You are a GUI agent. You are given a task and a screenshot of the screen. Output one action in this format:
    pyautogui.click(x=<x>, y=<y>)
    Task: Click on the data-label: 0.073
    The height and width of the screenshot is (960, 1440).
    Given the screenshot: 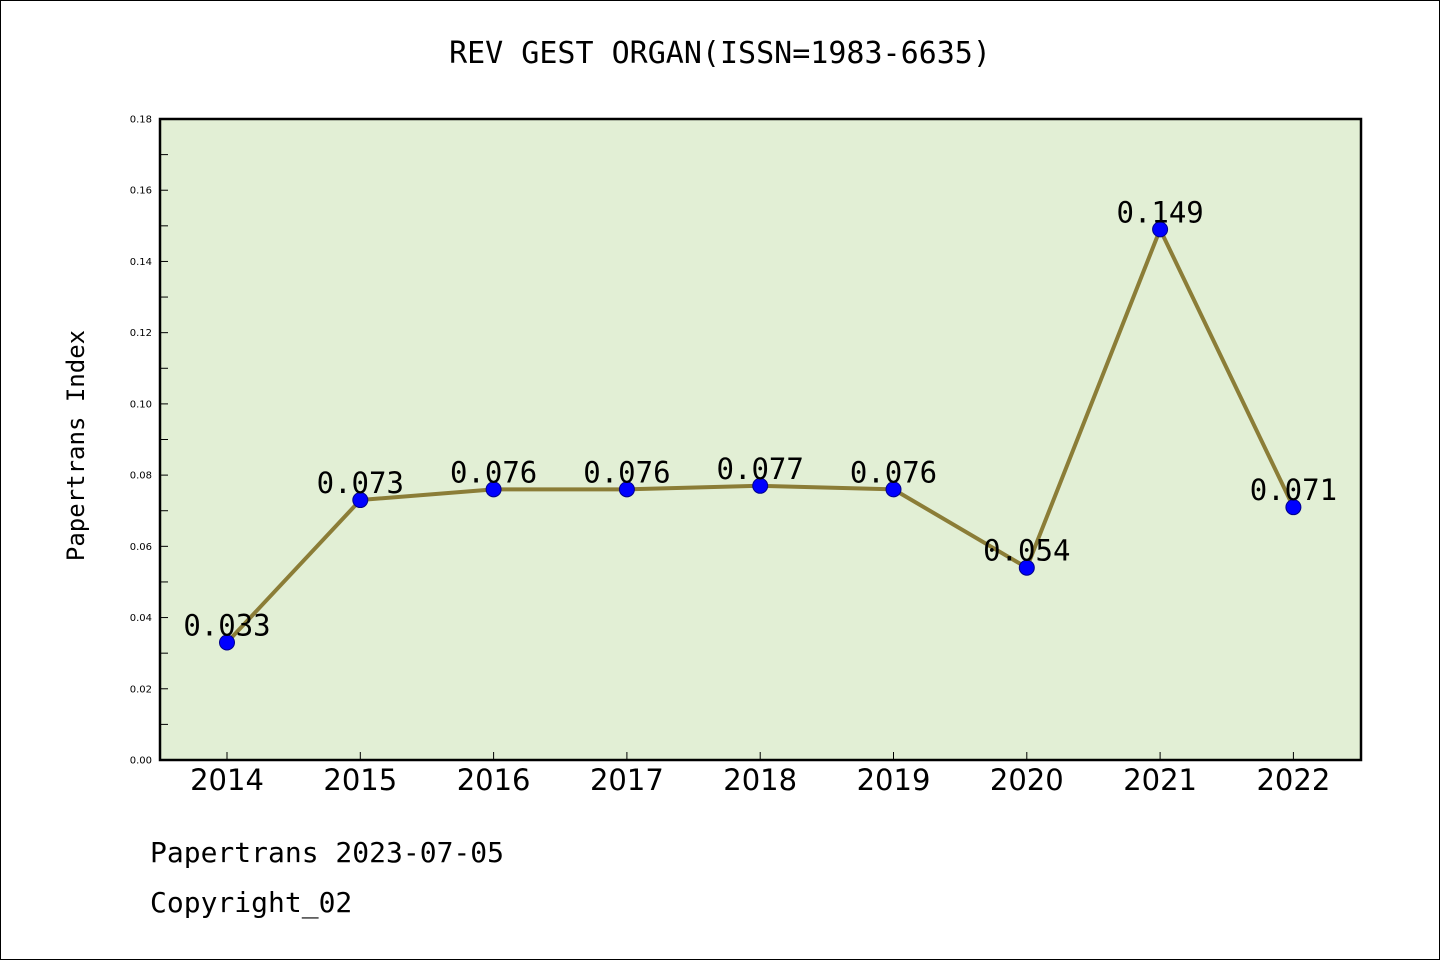 What is the action you would take?
    pyautogui.click(x=360, y=483)
    